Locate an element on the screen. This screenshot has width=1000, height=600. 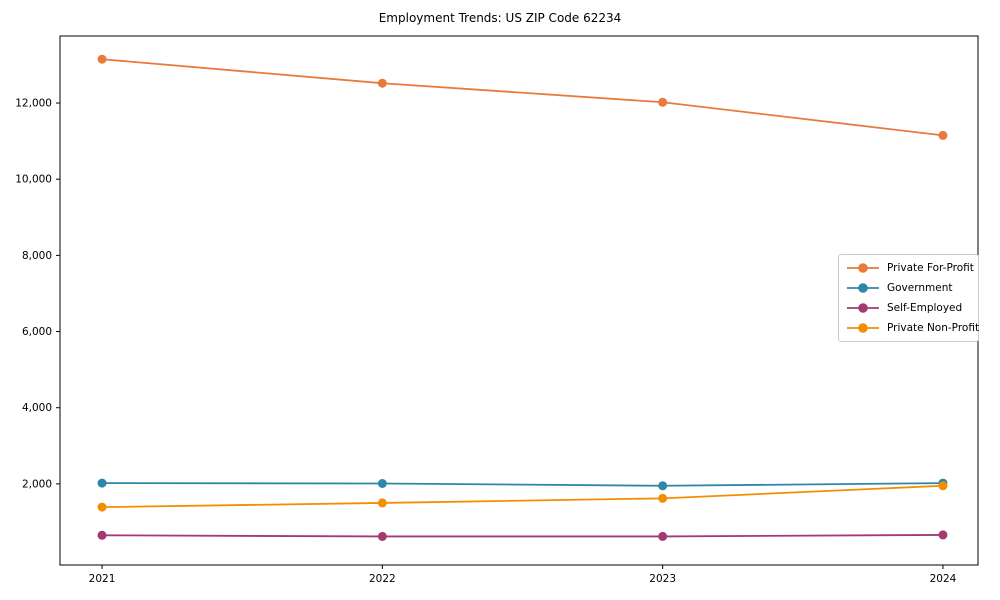
legend-item: Private Non-Profit is located at coordinates (912, 328).